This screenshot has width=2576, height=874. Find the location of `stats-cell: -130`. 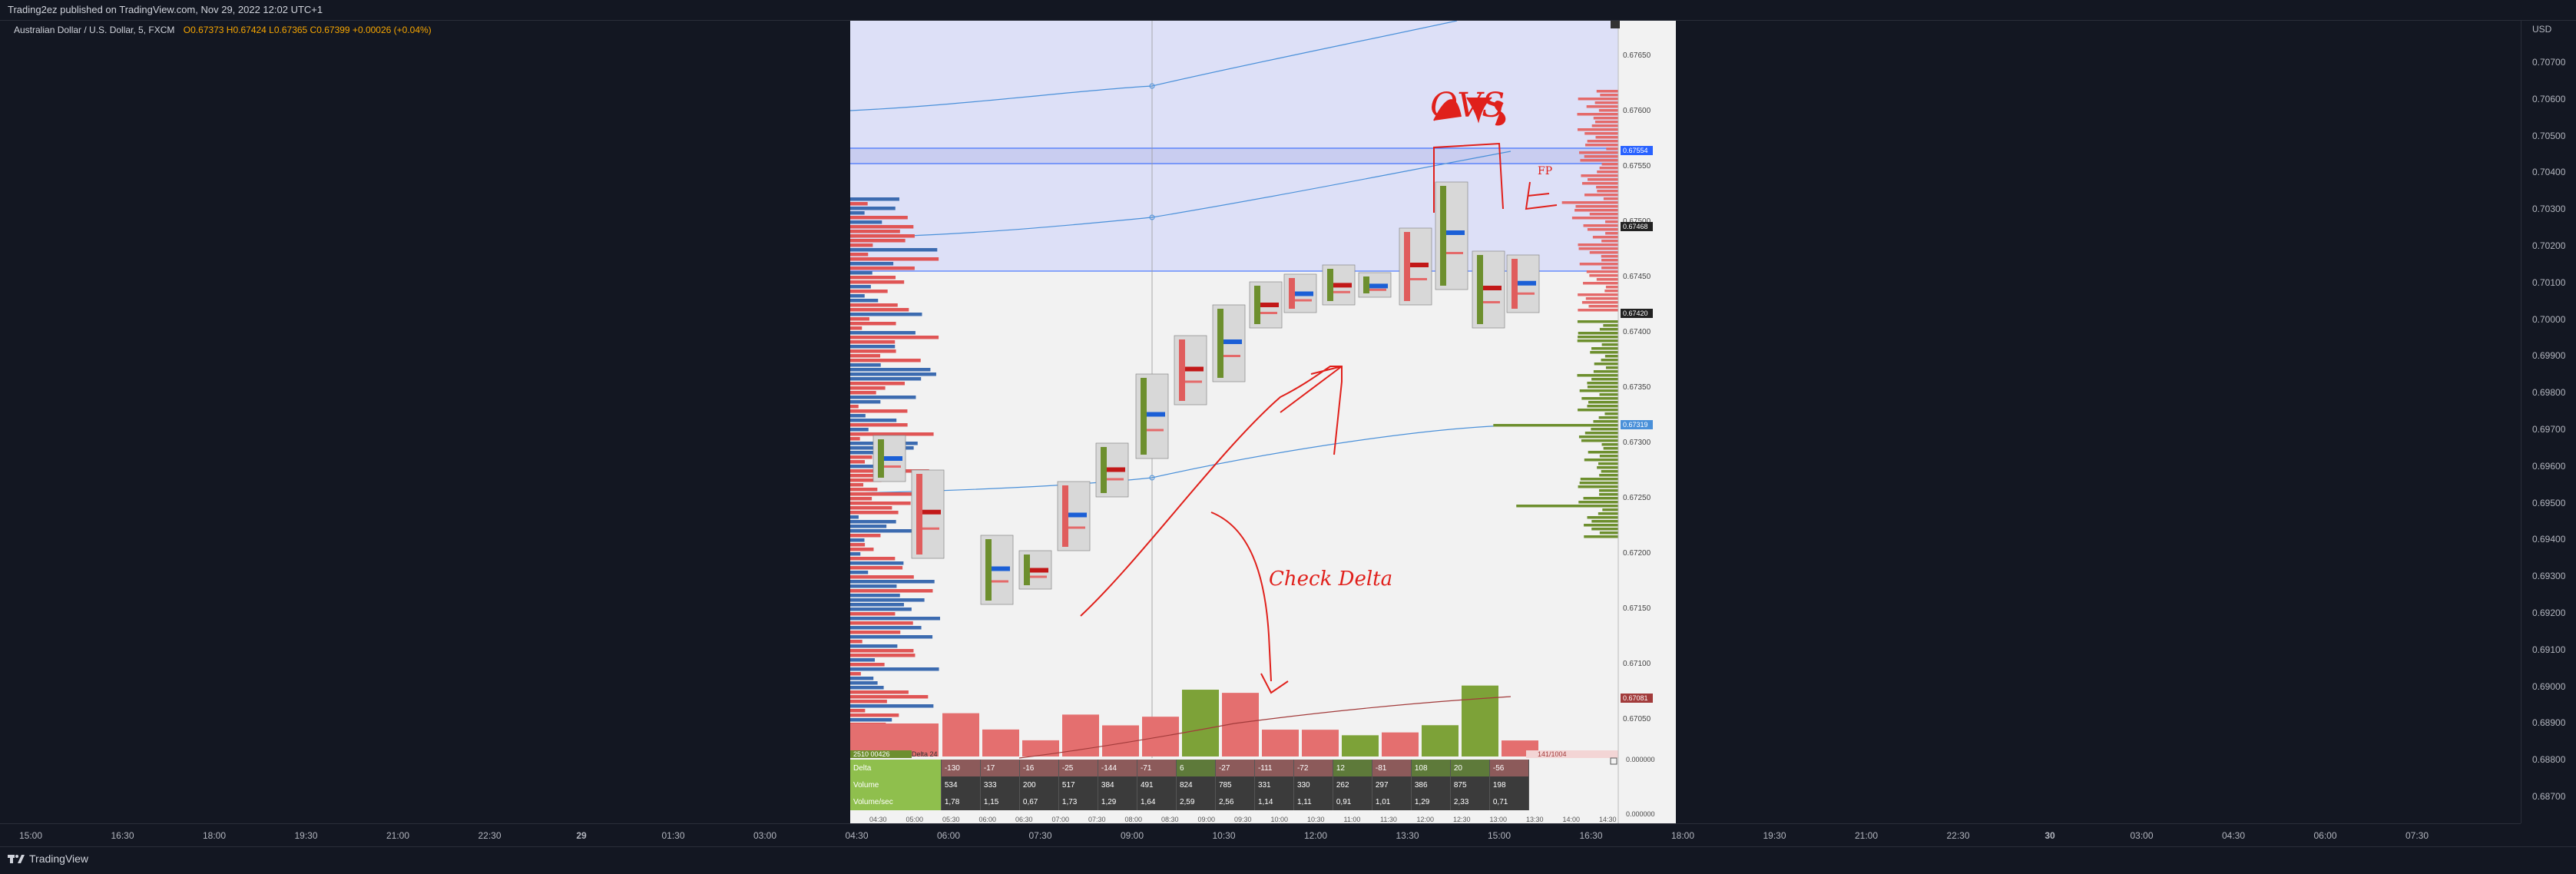

stats-cell: -130 is located at coordinates (961, 768).